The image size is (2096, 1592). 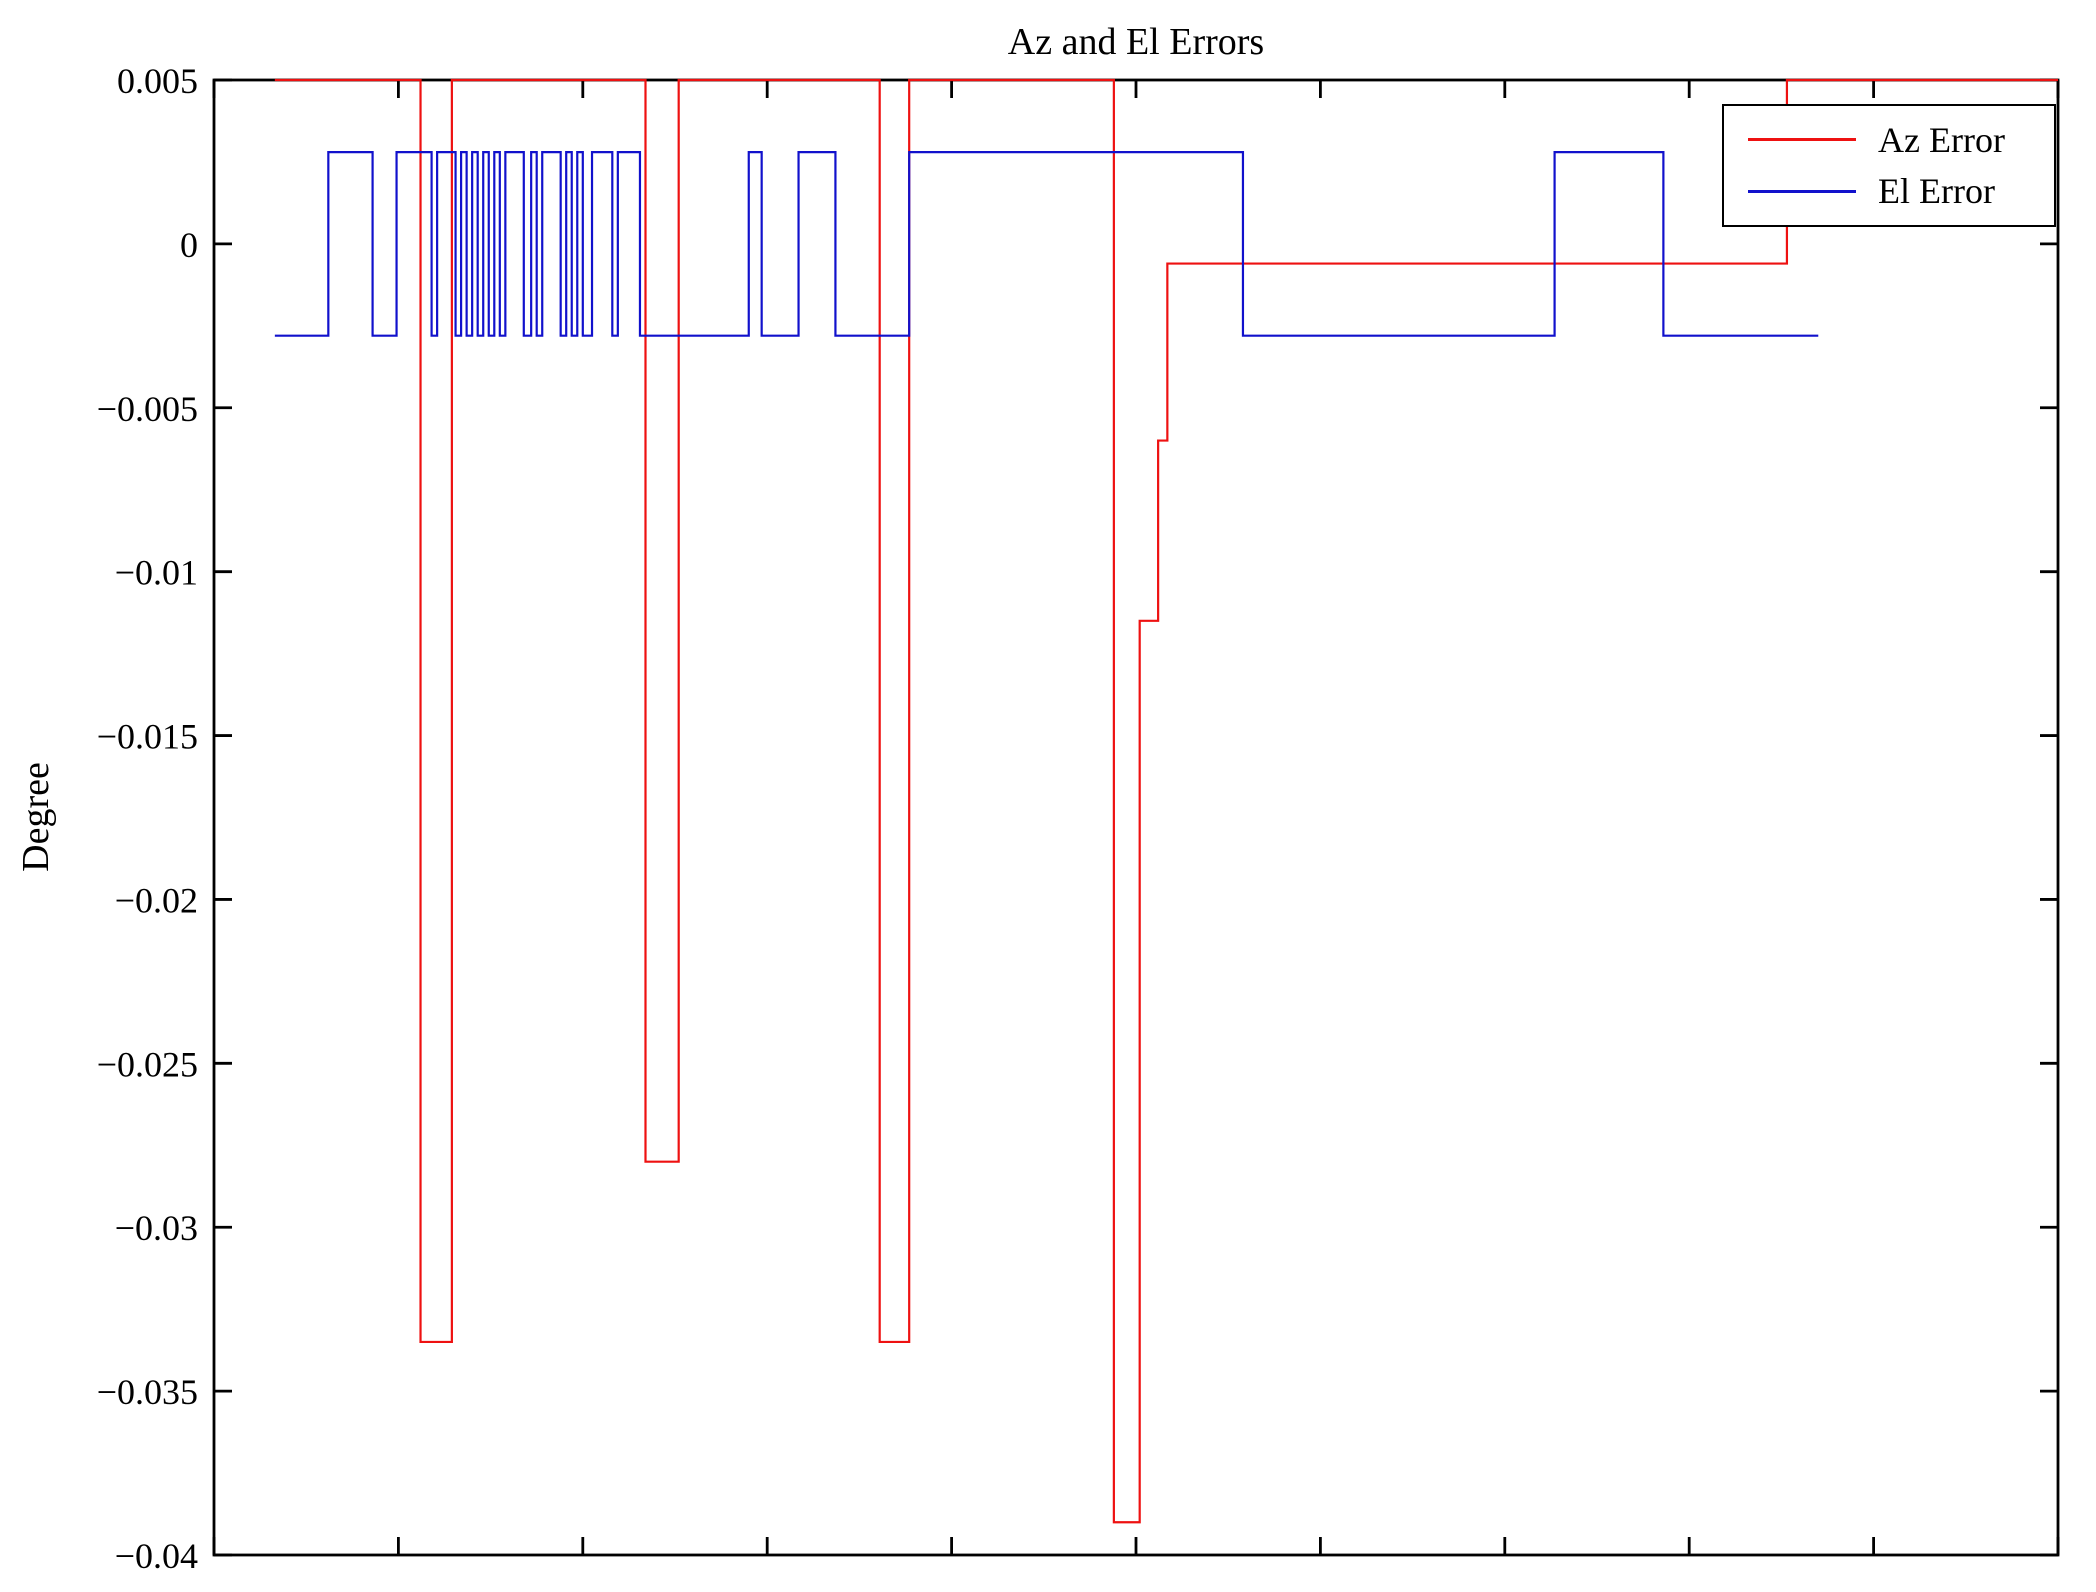 What do you see at coordinates (147, 409) in the screenshot?
I see `y-tick-label: −0.005` at bounding box center [147, 409].